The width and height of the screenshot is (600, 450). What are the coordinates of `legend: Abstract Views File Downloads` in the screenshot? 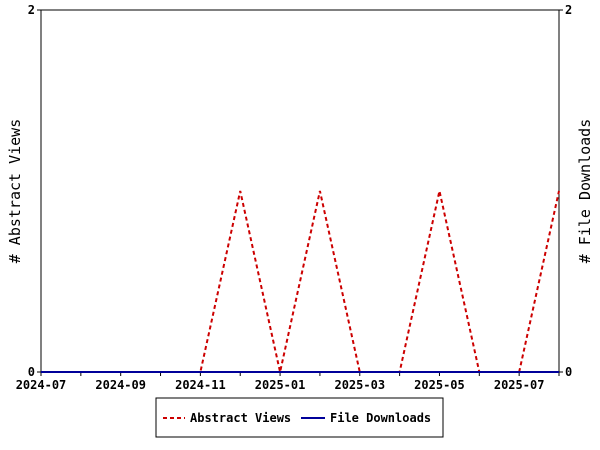 It's located at (299, 417).